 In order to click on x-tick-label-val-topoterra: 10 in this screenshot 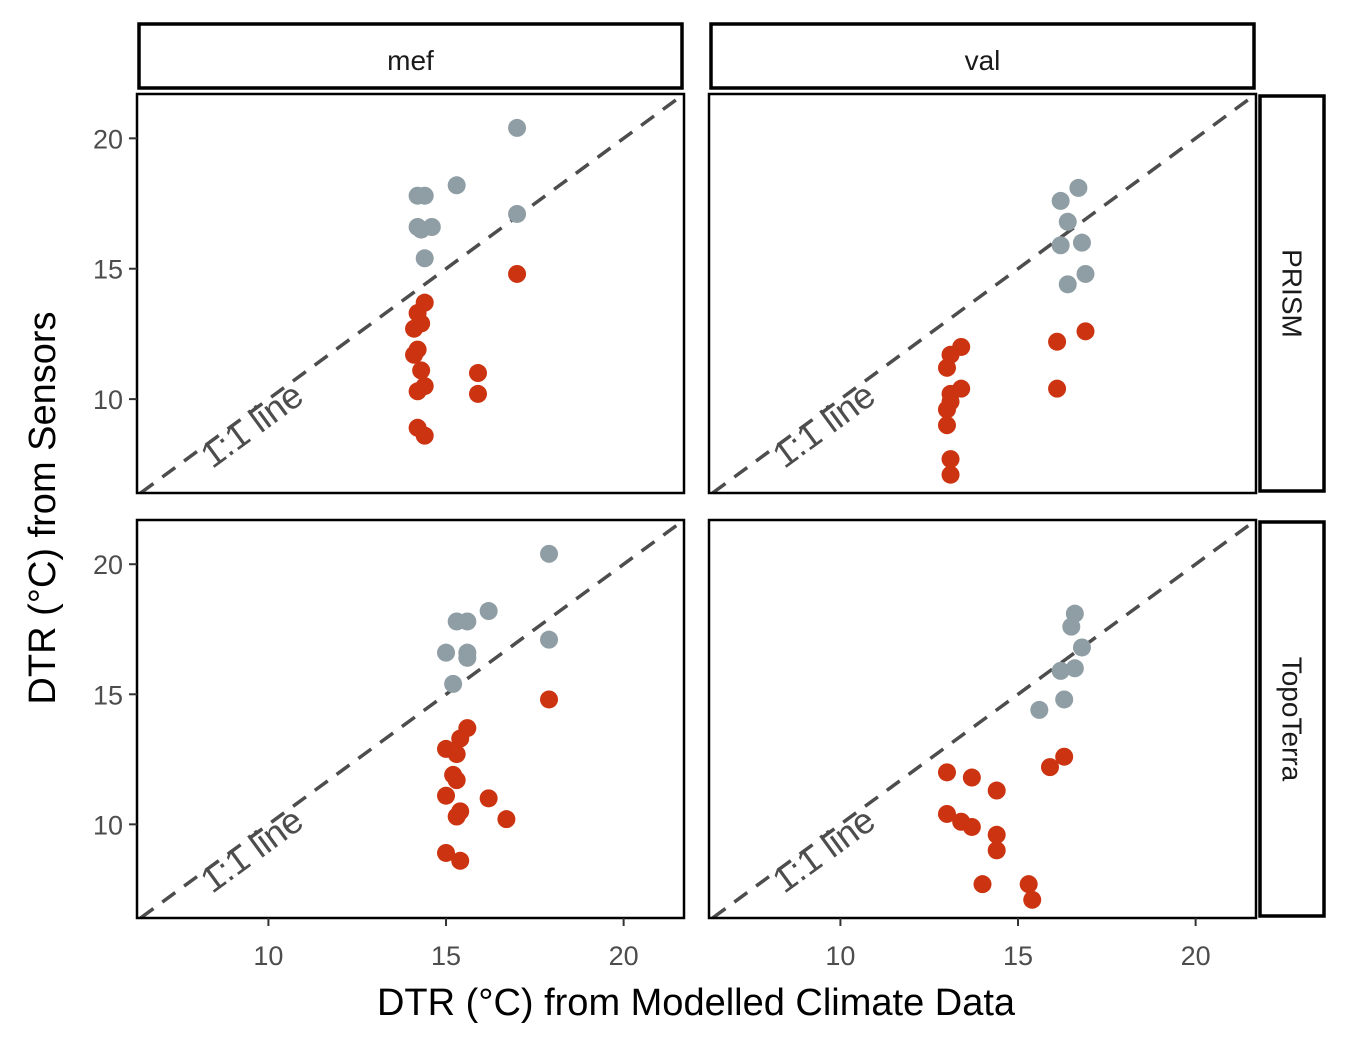, I will do `click(840, 956)`.